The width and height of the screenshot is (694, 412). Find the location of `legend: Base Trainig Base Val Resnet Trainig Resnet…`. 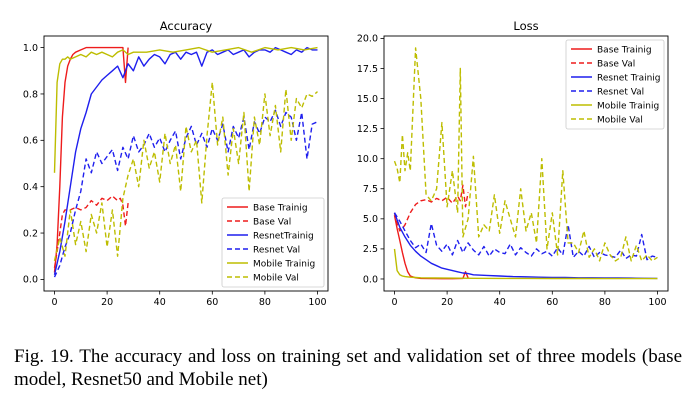

legend: Base Trainig Base Val Resnet Trainig Resnet… is located at coordinates (615, 84).